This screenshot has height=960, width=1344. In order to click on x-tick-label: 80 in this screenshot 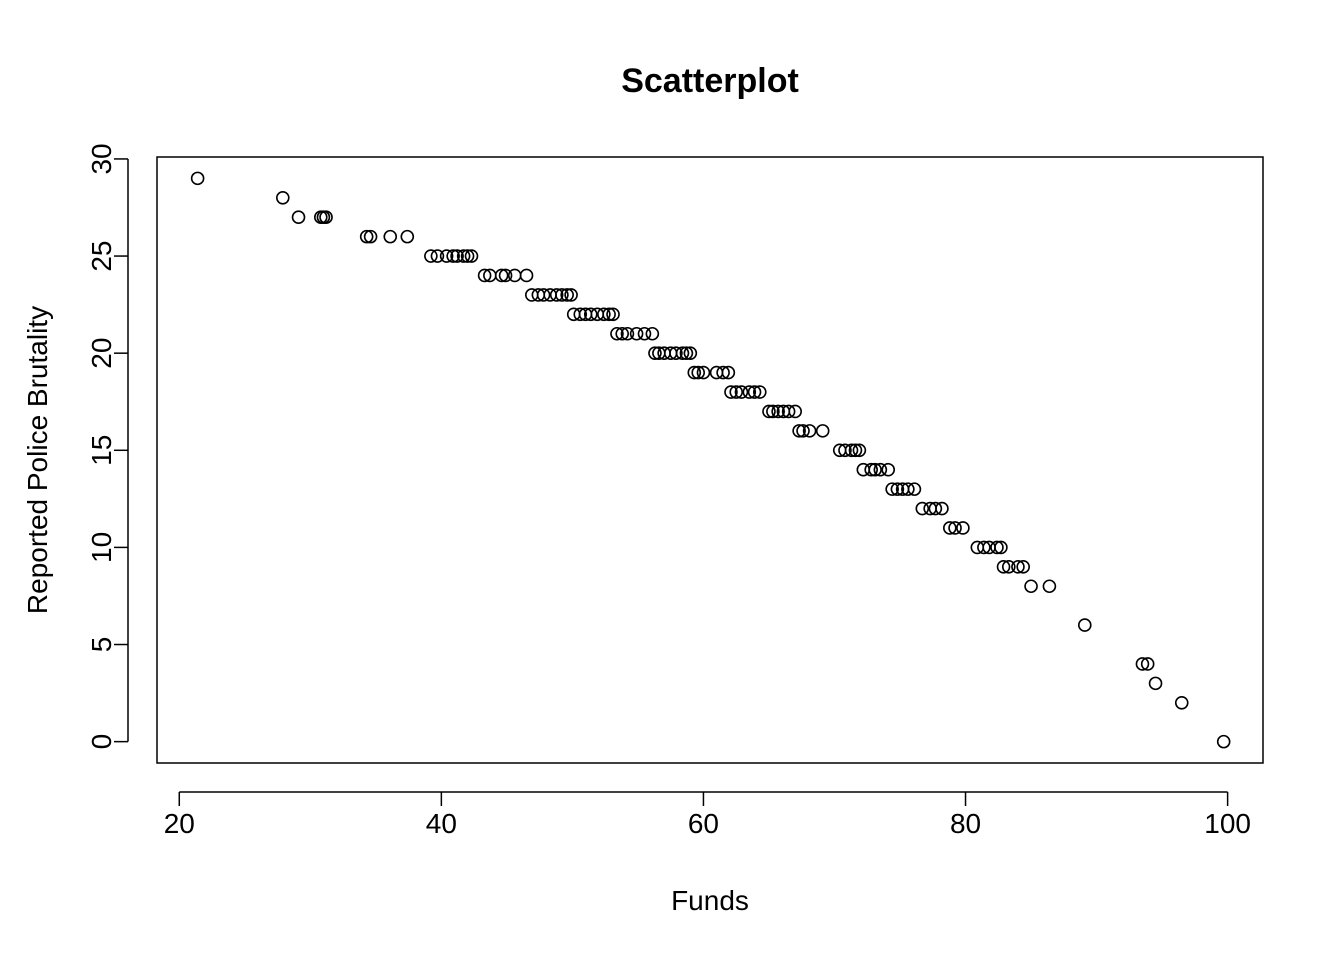, I will do `click(965, 823)`.